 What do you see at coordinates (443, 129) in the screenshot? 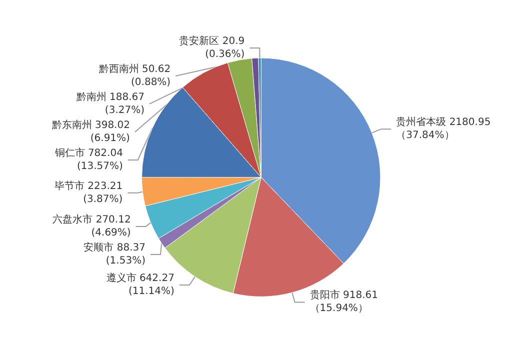
I see `slice-label: 贵州省本级 2180.95 （37.84%）` at bounding box center [443, 129].